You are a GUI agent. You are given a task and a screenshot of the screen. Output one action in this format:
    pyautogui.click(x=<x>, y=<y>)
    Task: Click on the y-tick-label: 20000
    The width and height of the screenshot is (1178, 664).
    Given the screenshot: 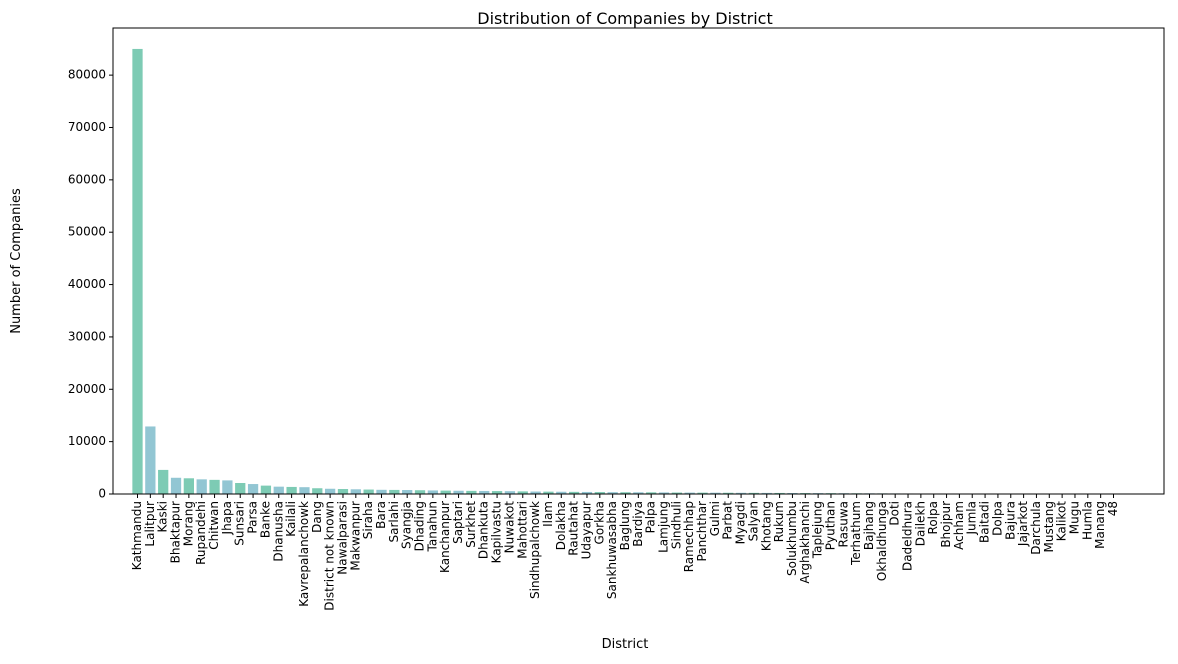 What is the action you would take?
    pyautogui.click(x=87, y=389)
    